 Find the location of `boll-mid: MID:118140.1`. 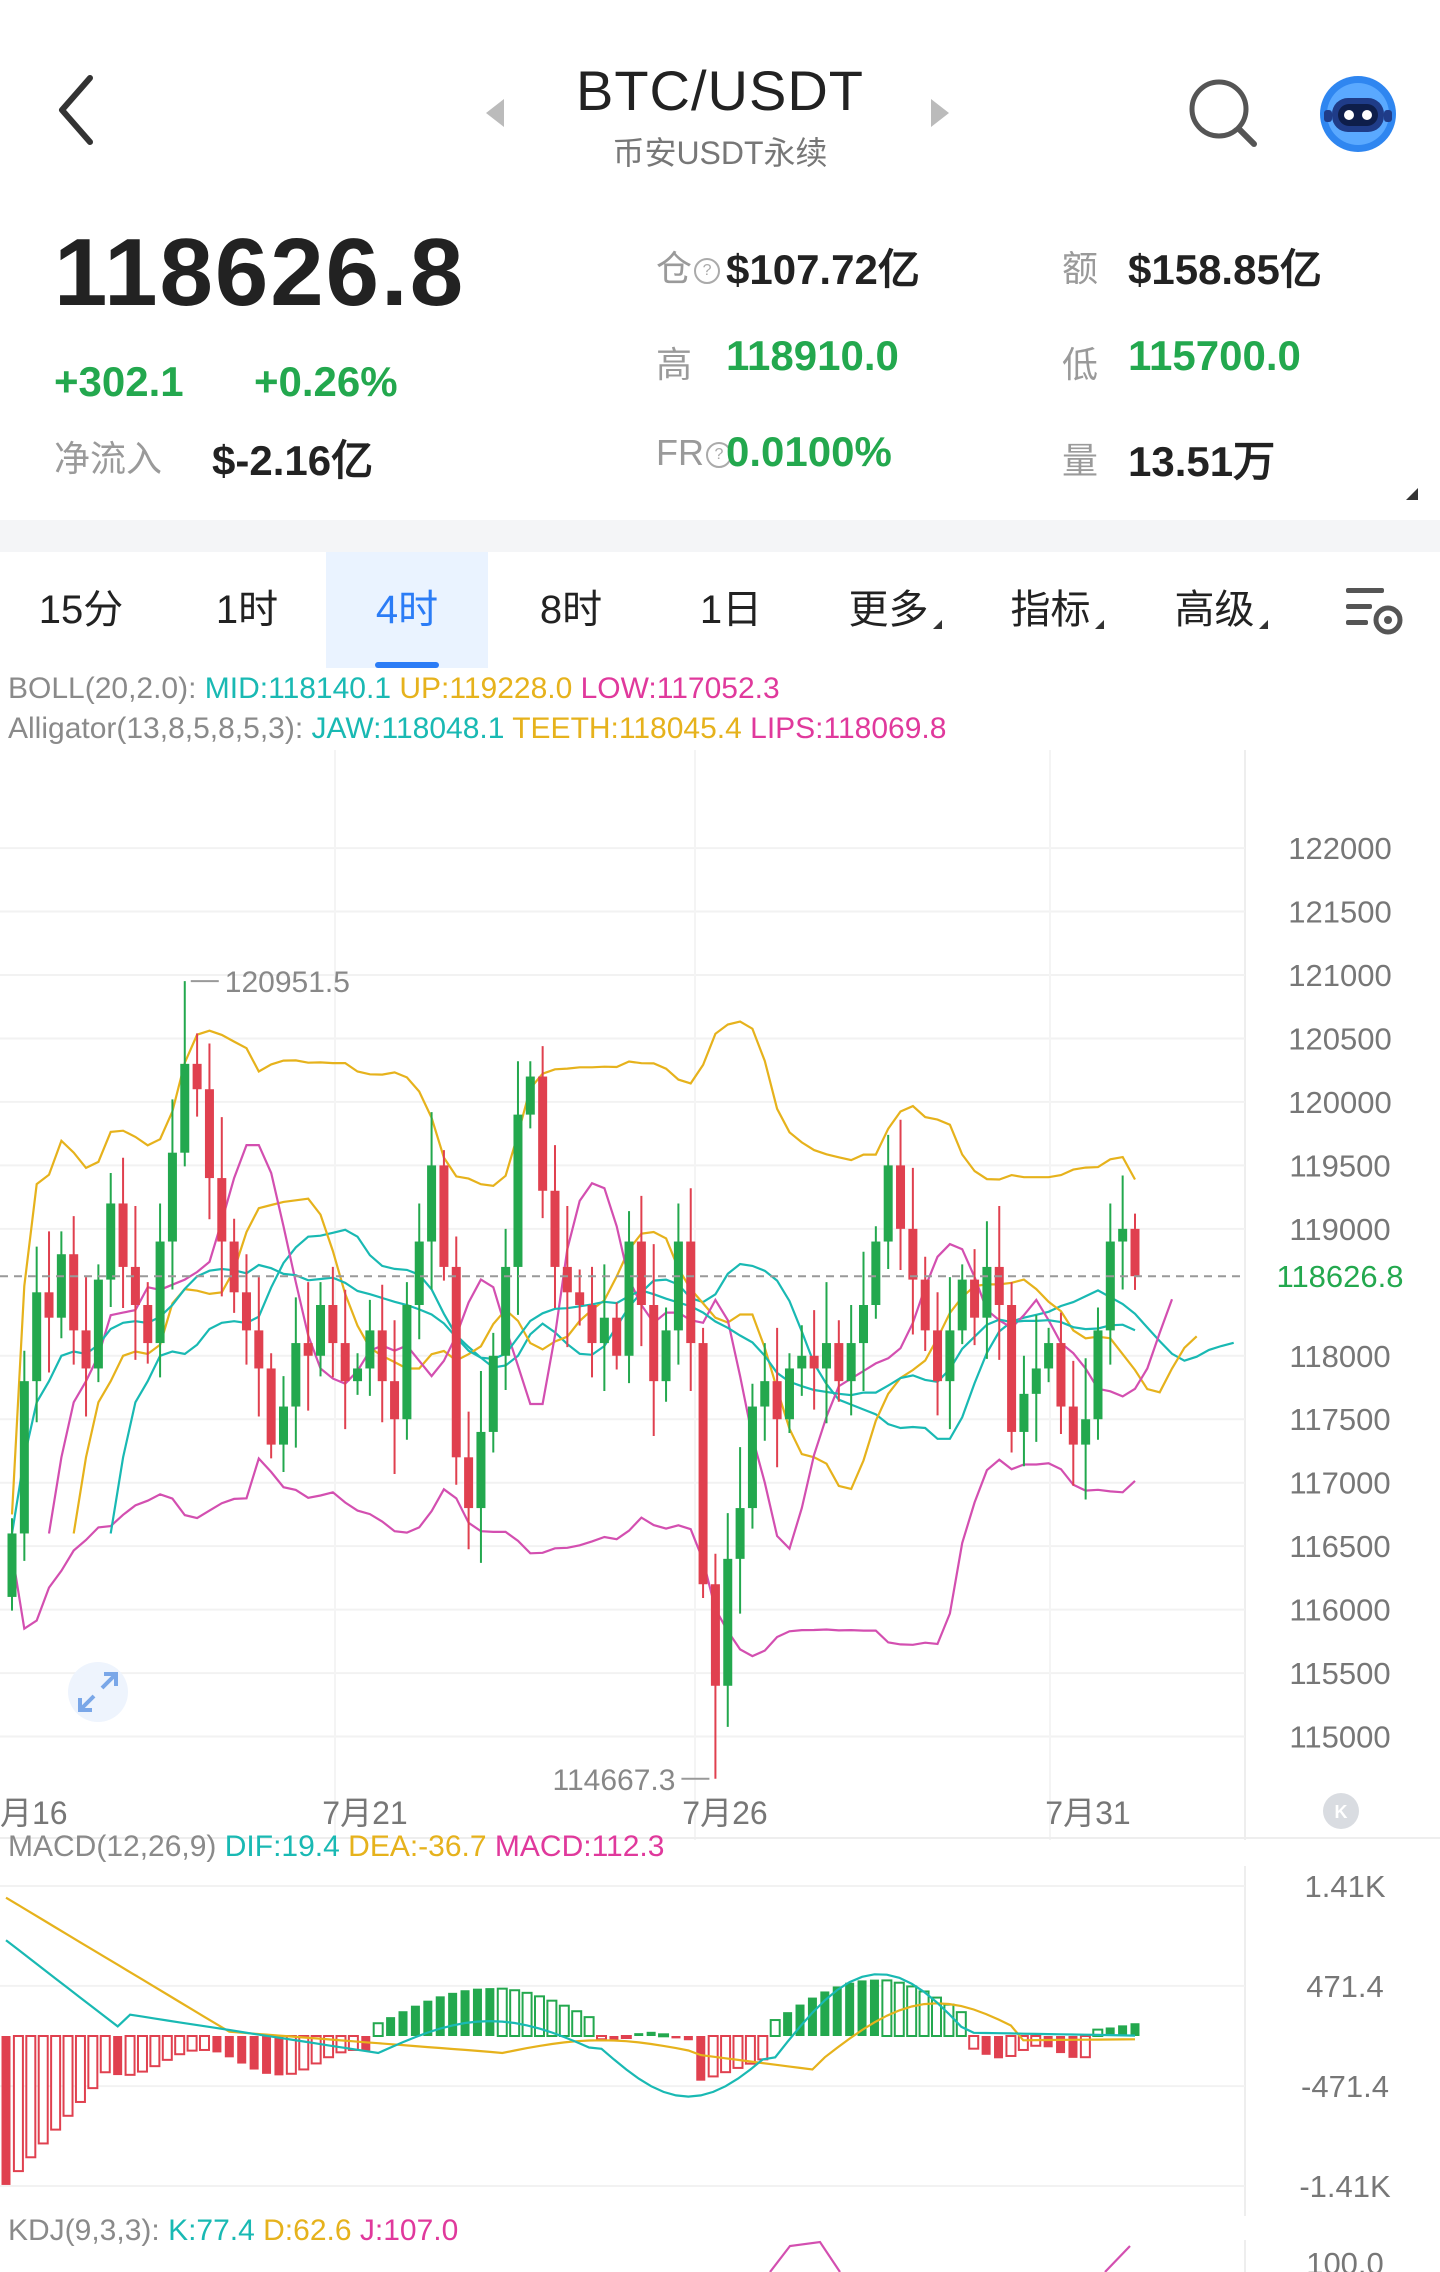

boll-mid: MID:118140.1 is located at coordinates (298, 688).